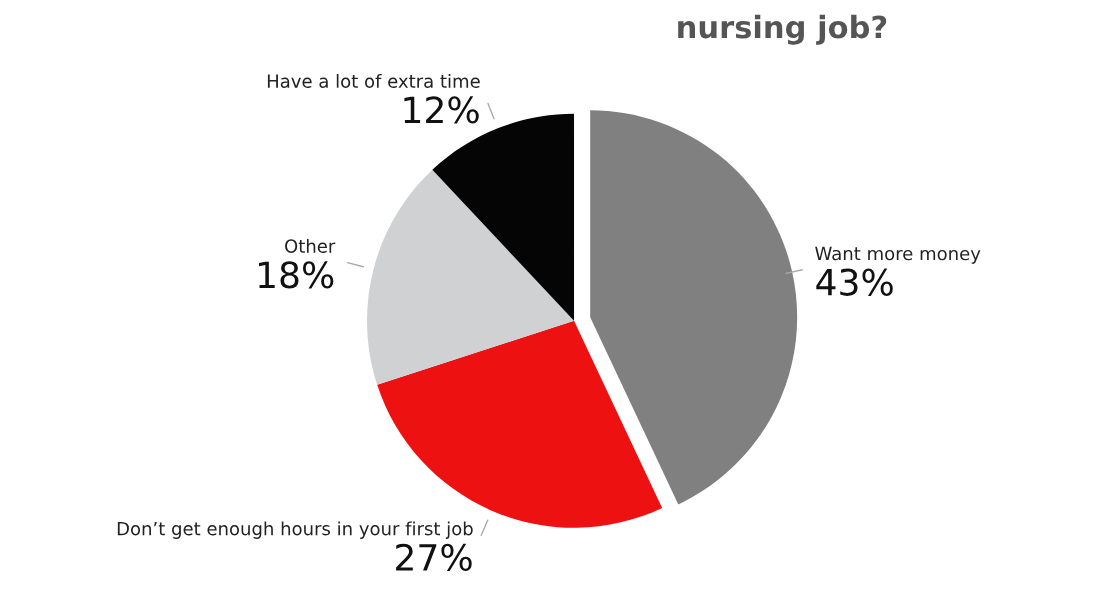  What do you see at coordinates (373, 80) in the screenshot?
I see `slice-label: Have a lot of extra time` at bounding box center [373, 80].